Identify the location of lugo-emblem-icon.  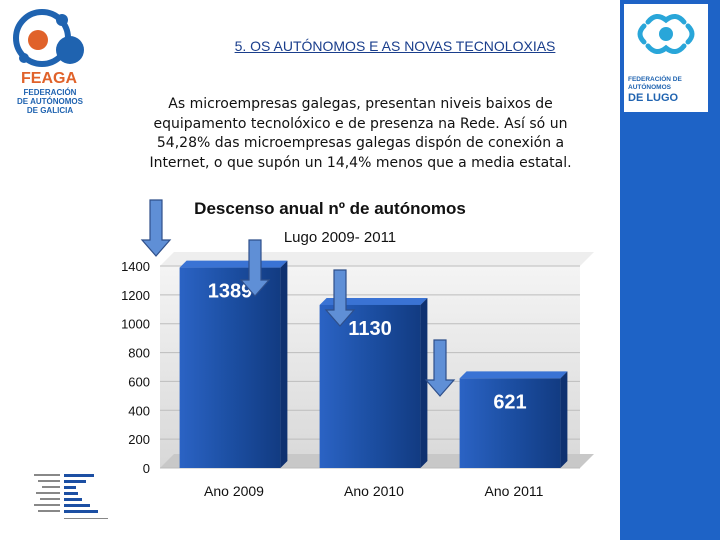
(666, 34).